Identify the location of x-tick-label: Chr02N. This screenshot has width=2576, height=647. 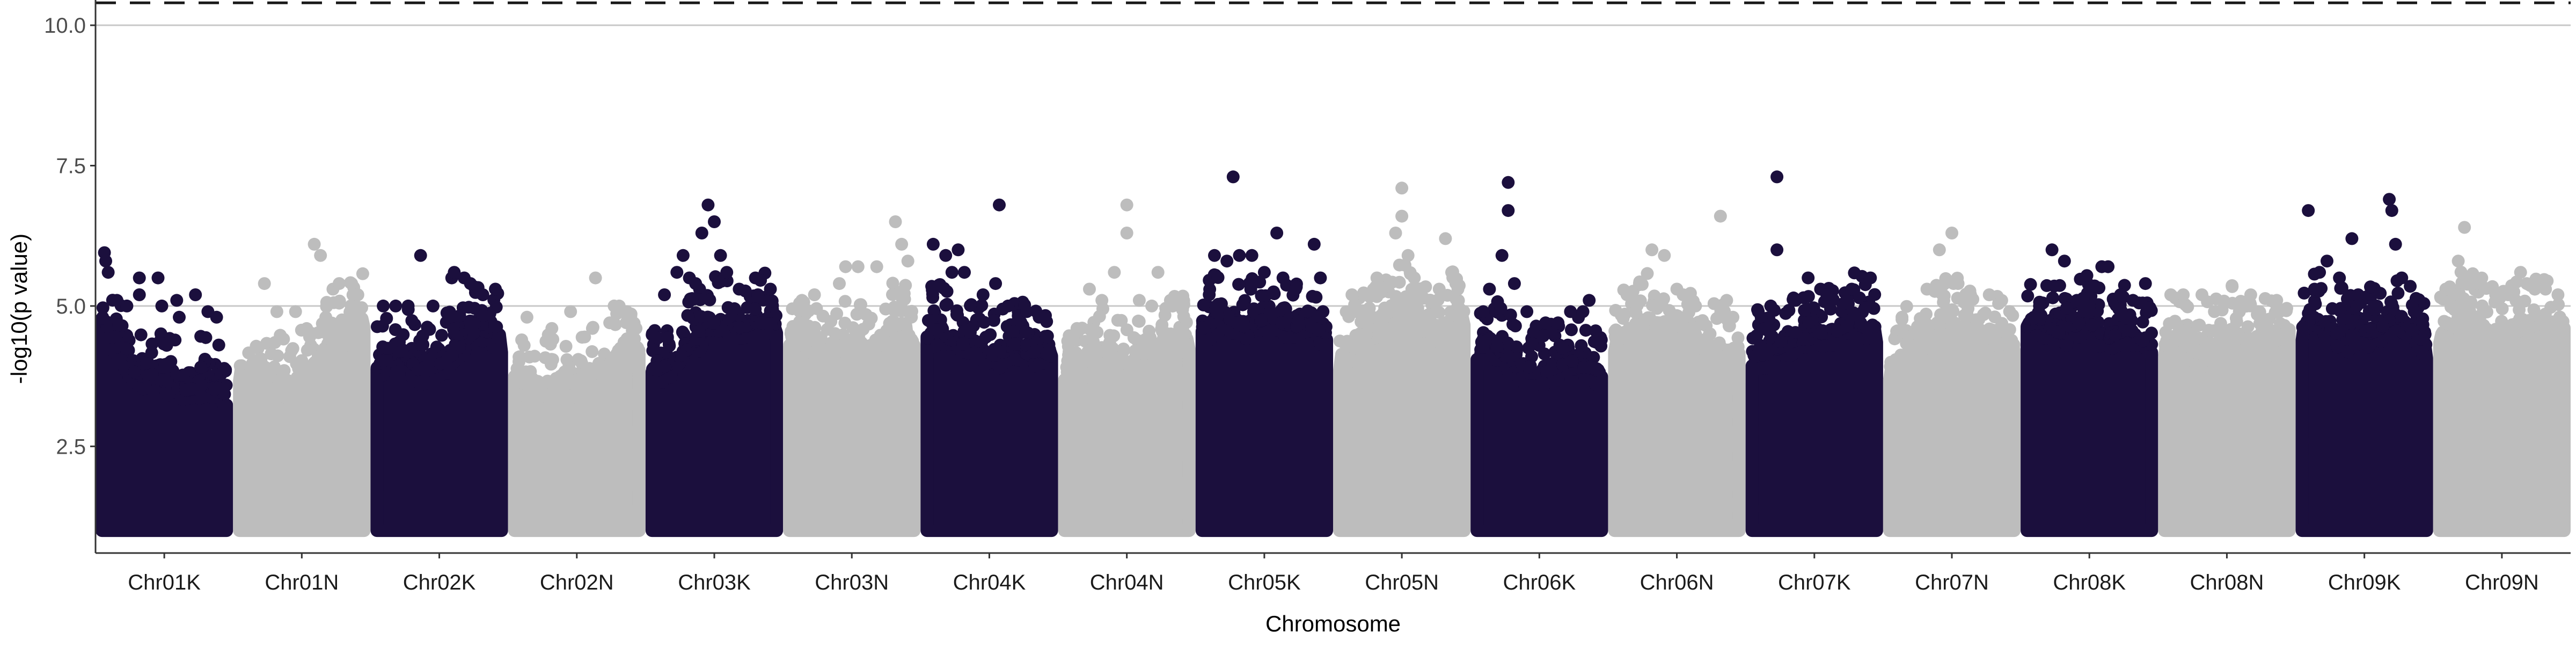
(577, 582).